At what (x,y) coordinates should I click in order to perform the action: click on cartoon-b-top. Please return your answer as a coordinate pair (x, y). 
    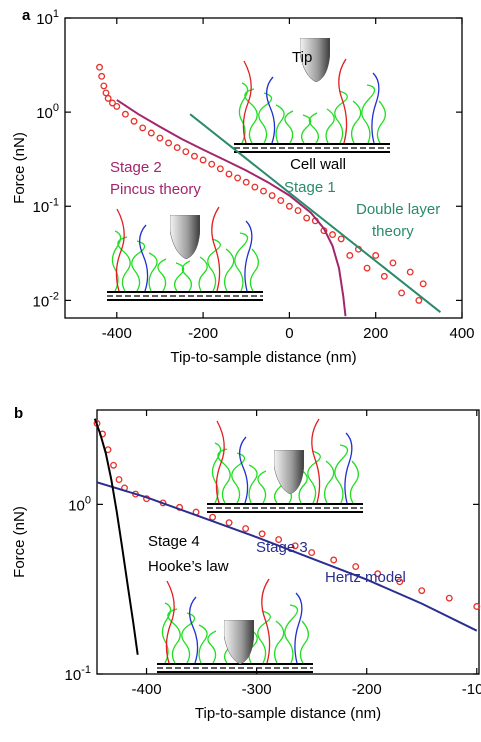
    Looking at the image, I should click on (285, 465).